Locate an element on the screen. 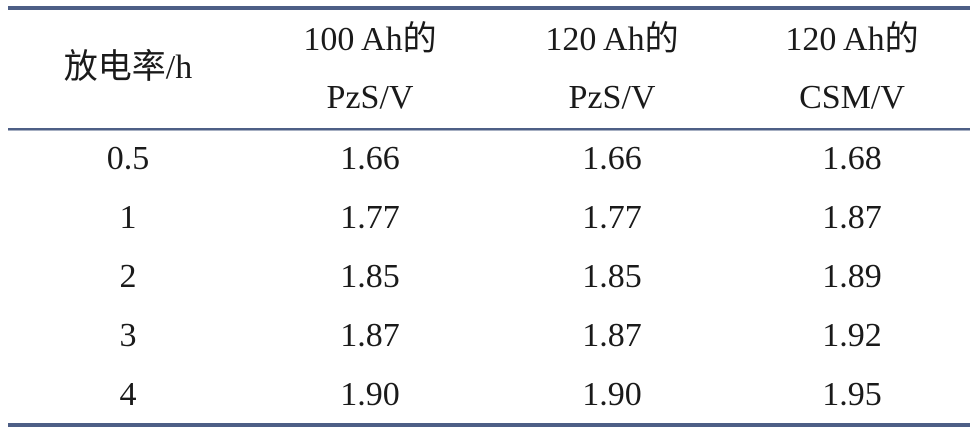 This screenshot has width=976, height=434. cell: 1.89 is located at coordinates (852, 276).